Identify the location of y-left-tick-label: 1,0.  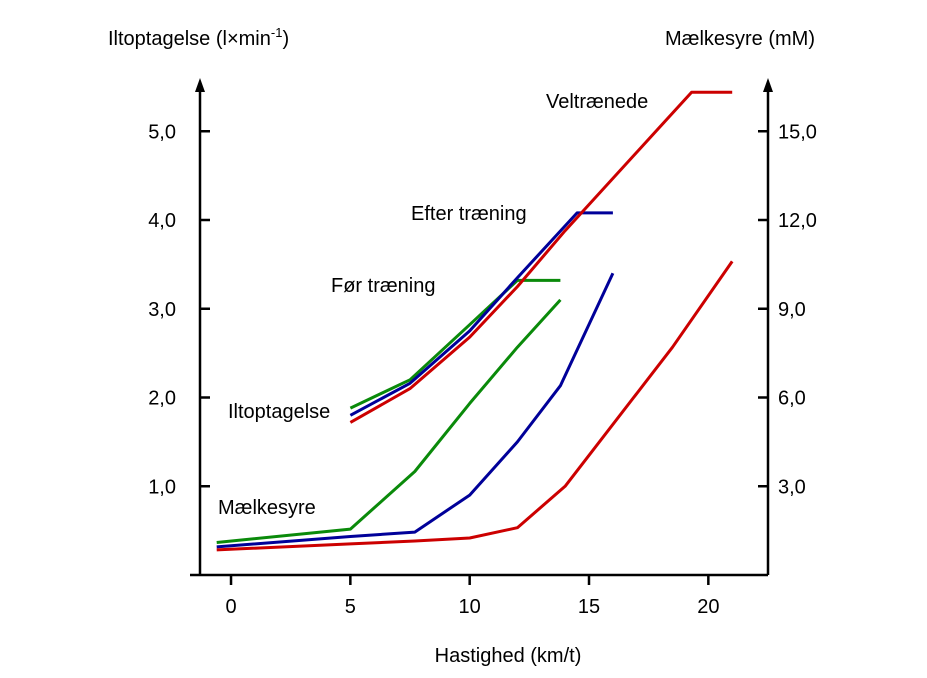
(162, 487).